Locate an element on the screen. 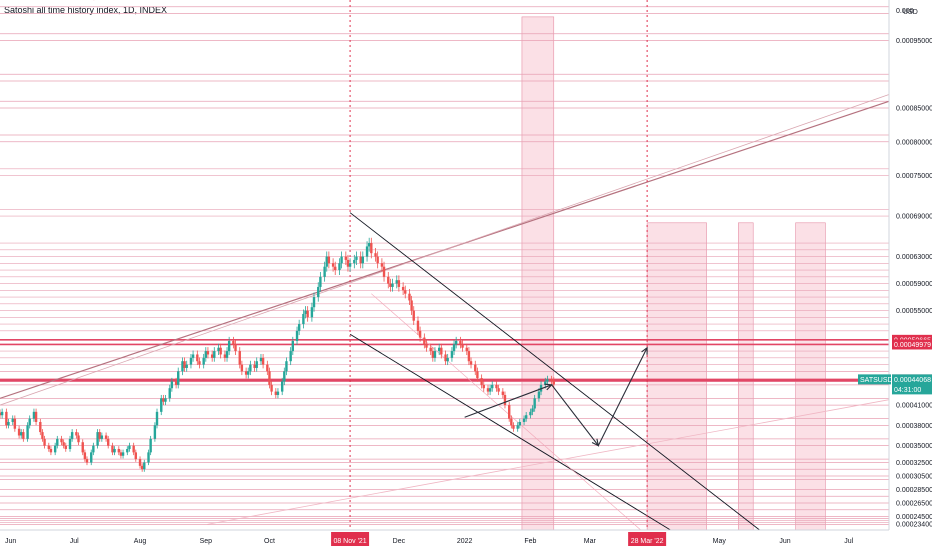 The width and height of the screenshot is (932, 550). price-tick-label: 0.00030500 is located at coordinates (914, 476).